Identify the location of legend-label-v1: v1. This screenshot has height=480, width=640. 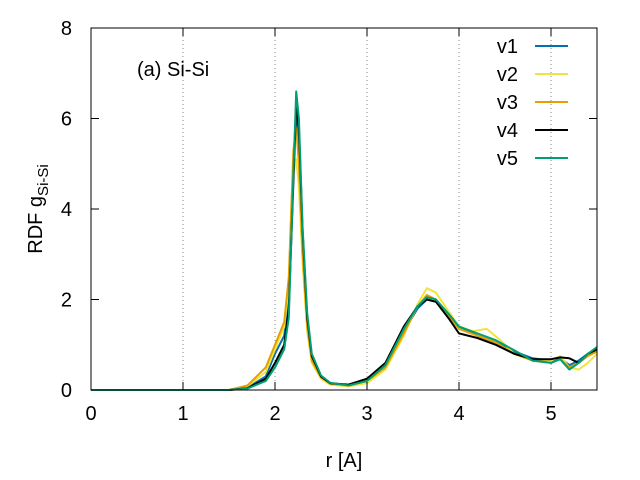
(507, 47).